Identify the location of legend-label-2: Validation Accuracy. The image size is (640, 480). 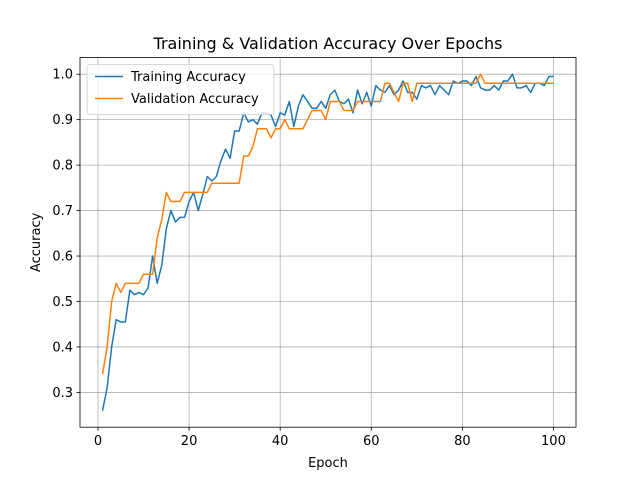
(195, 99).